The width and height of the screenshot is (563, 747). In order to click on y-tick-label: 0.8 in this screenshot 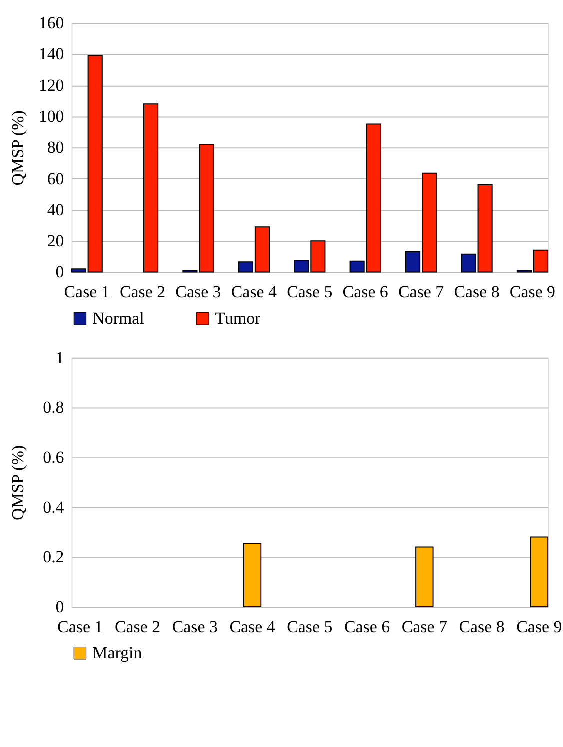, I will do `click(53, 408)`.